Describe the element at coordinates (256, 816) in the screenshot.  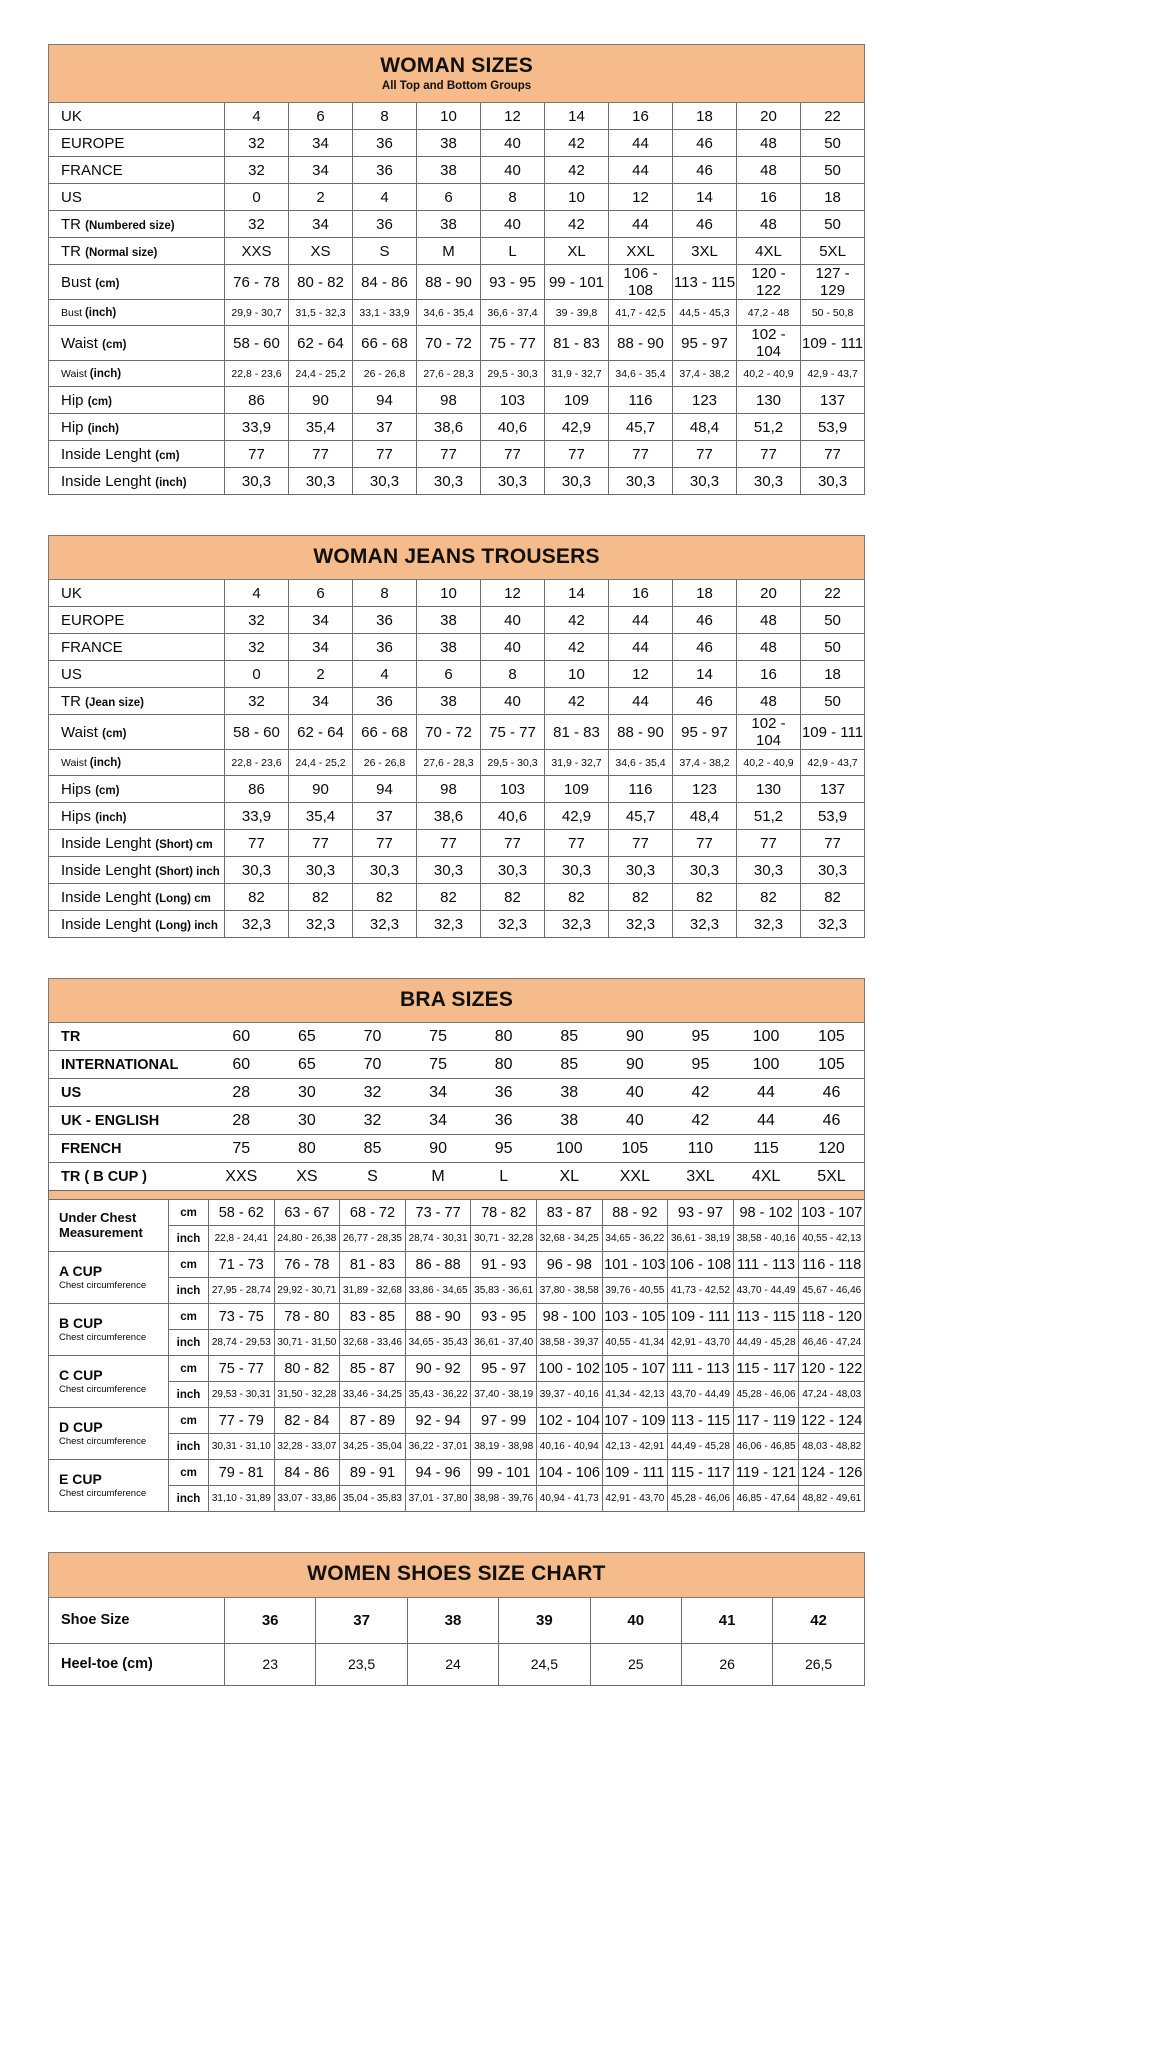
I see `cell: 33,9` at that location.